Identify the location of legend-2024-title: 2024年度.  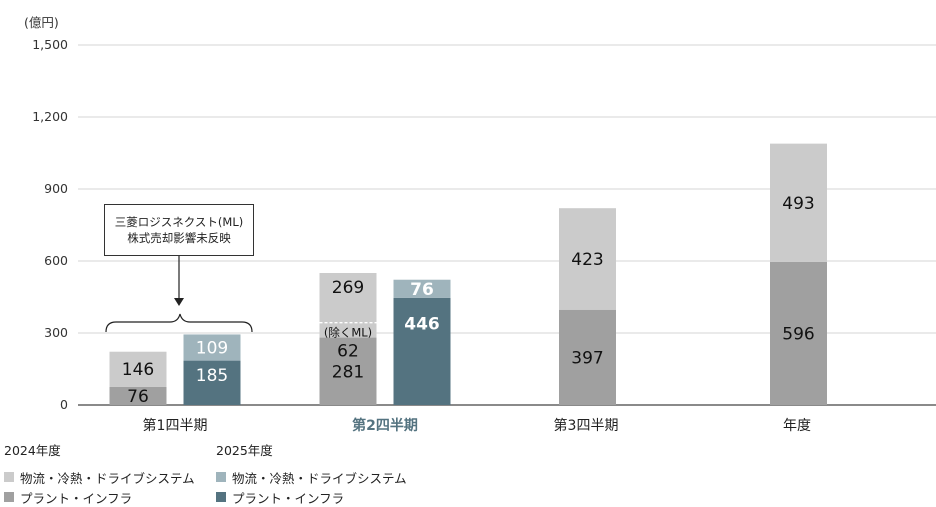
(32, 450).